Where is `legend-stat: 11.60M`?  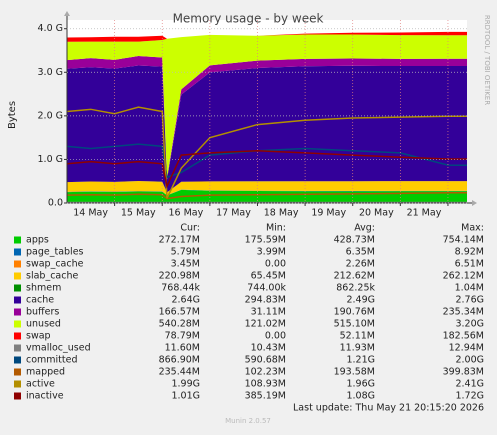 legend-stat: 11.60M is located at coordinates (182, 348).